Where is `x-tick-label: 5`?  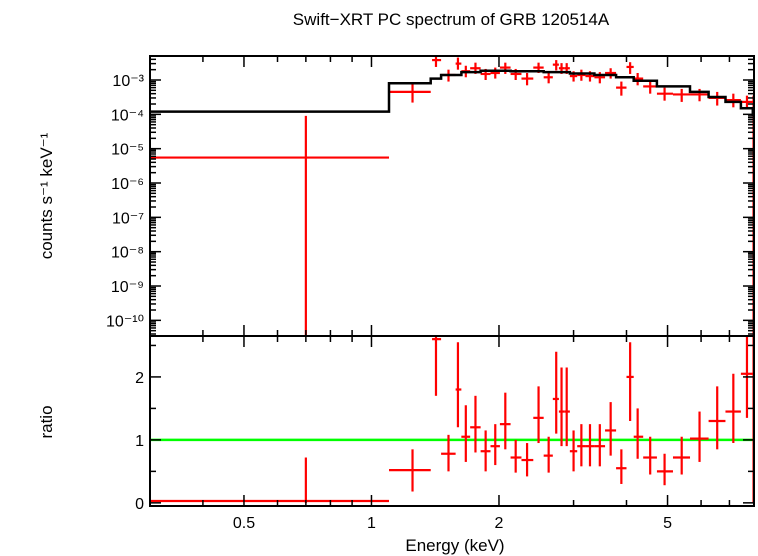
x-tick-label: 5 is located at coordinates (667, 523).